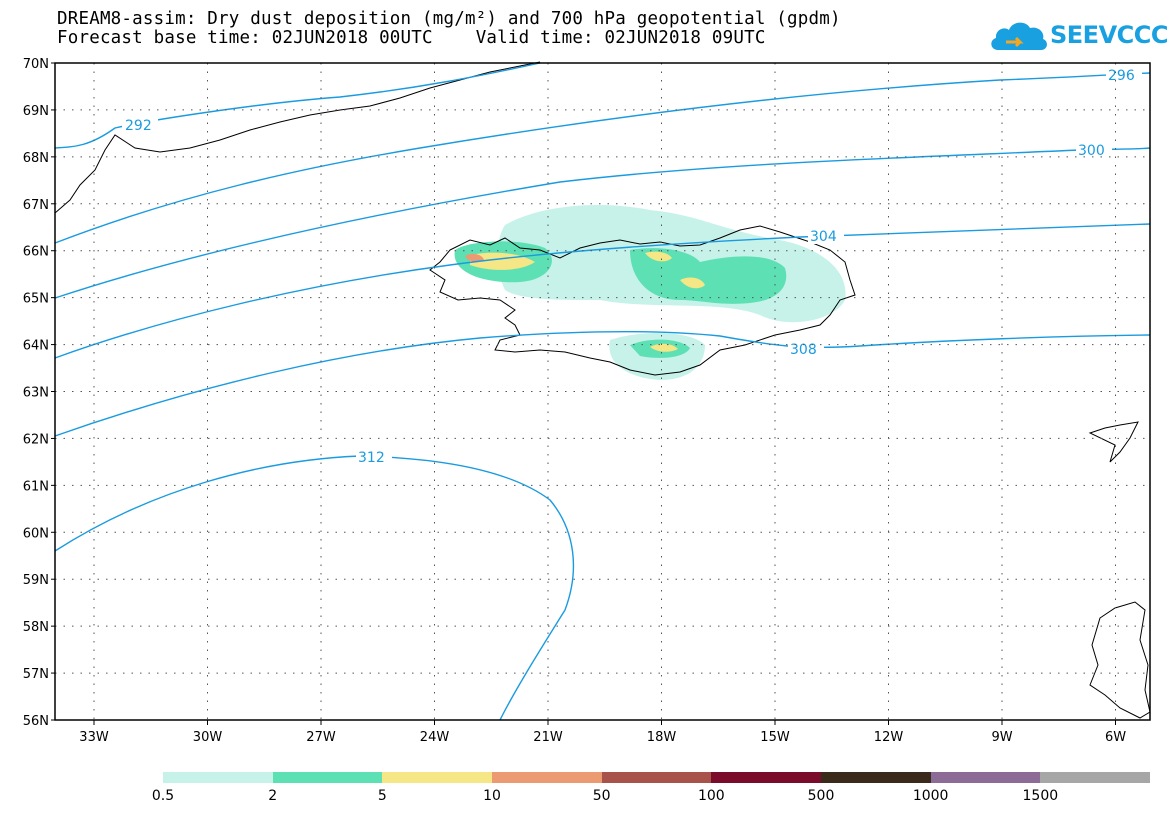  What do you see at coordinates (36, 64) in the screenshot?
I see `lat-label: 70N` at bounding box center [36, 64].